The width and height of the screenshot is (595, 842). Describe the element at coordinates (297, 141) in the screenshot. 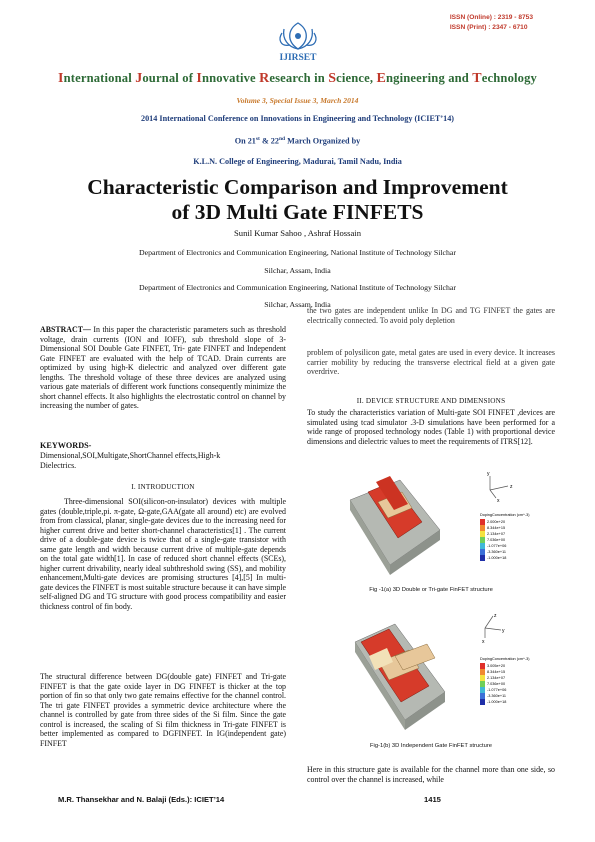

I see `conference-dates: On 21st & 22nd March Organized by` at that location.